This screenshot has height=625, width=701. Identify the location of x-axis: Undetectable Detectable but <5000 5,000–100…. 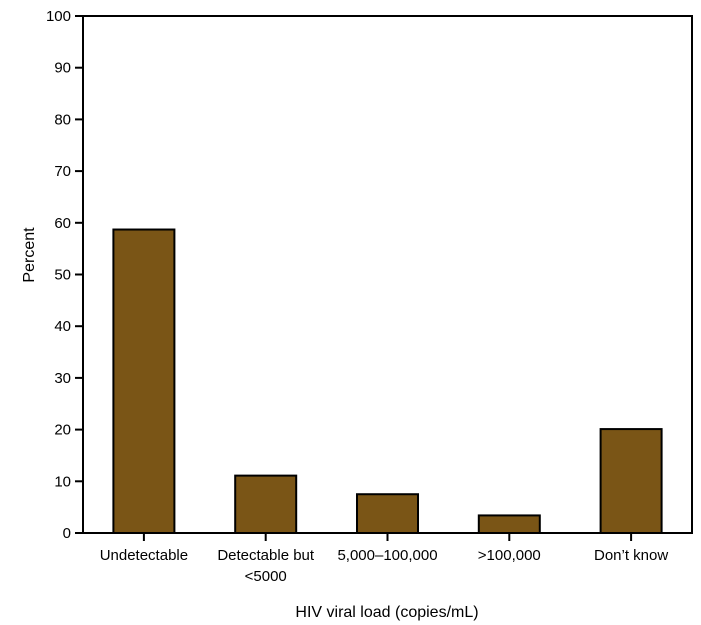
(384, 559).